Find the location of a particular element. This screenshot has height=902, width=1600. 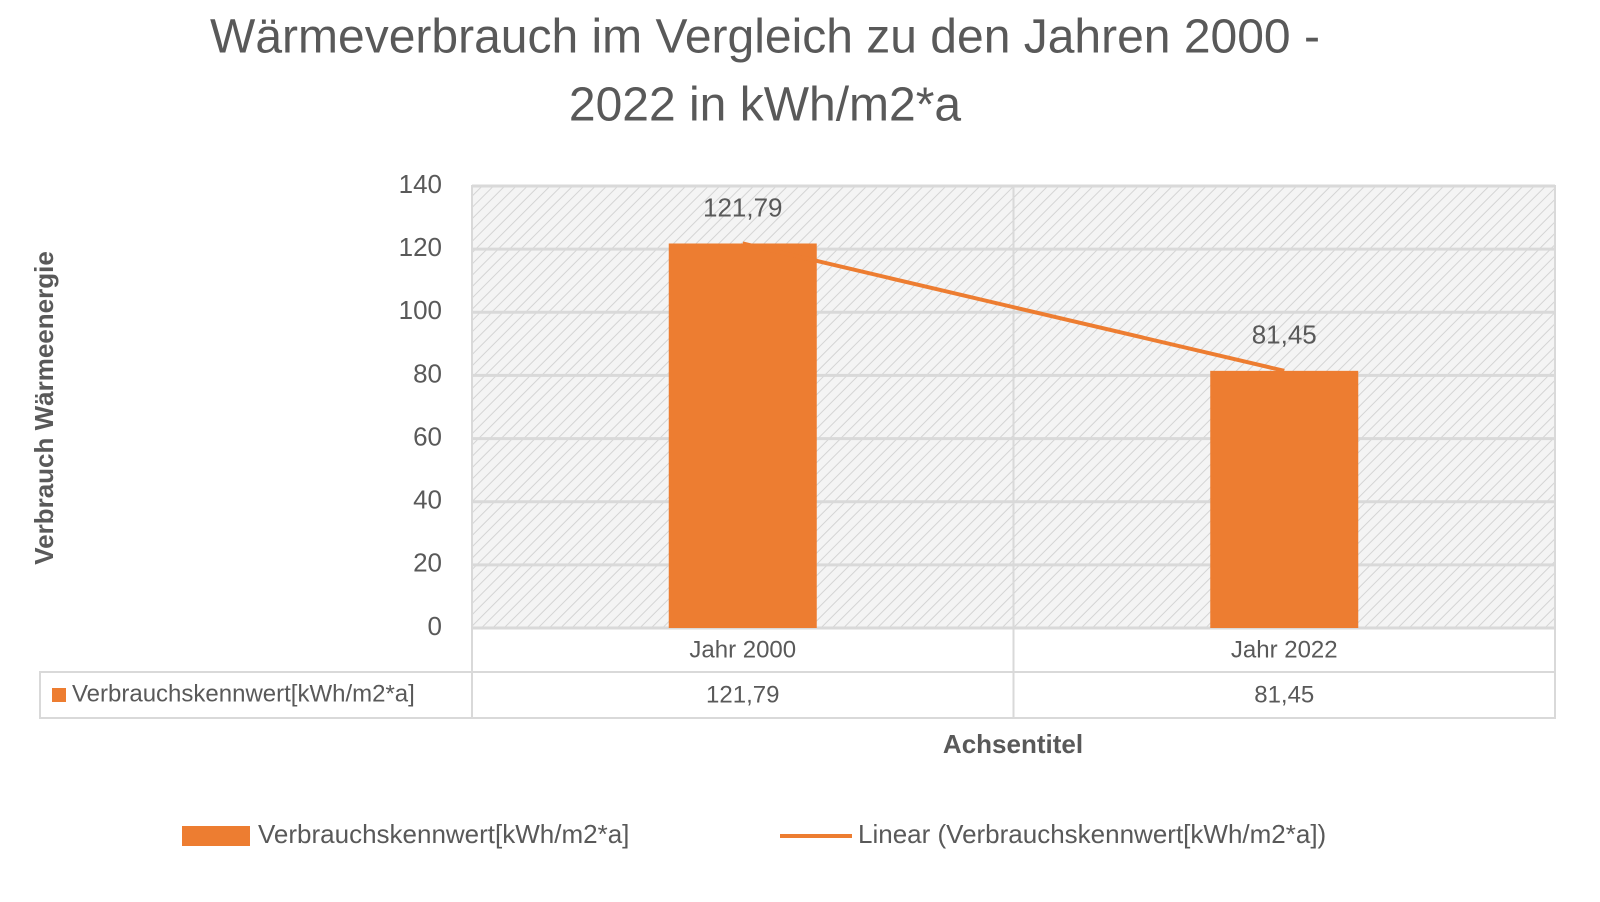

data-label: 81,45 is located at coordinates (1284, 335).